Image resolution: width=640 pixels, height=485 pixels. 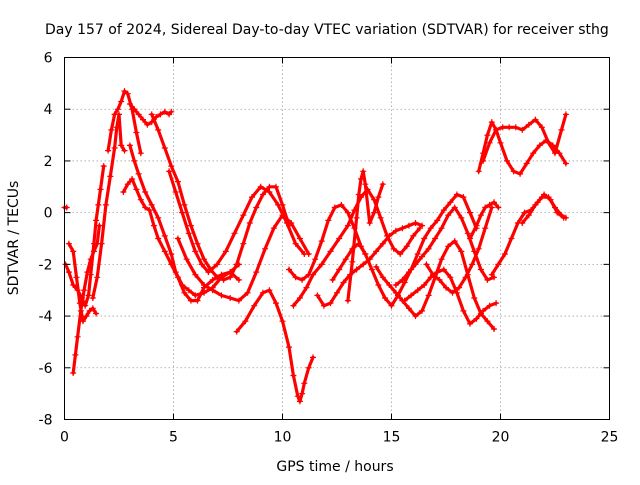 What do you see at coordinates (334, 467) in the screenshot?
I see `x-axis-label: GPS time / hours` at bounding box center [334, 467].